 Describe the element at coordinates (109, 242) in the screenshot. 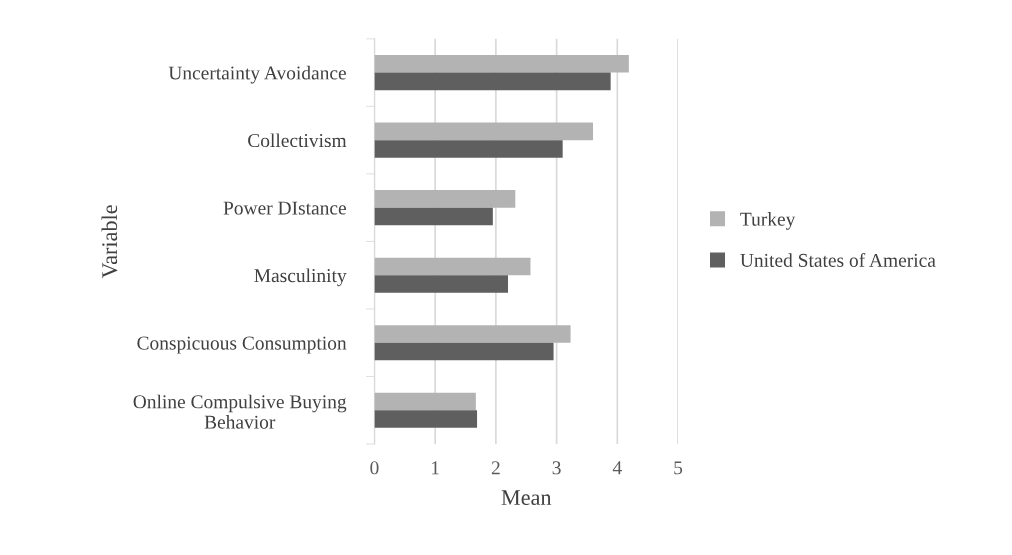

I see `y-axis-title: Variable` at that location.